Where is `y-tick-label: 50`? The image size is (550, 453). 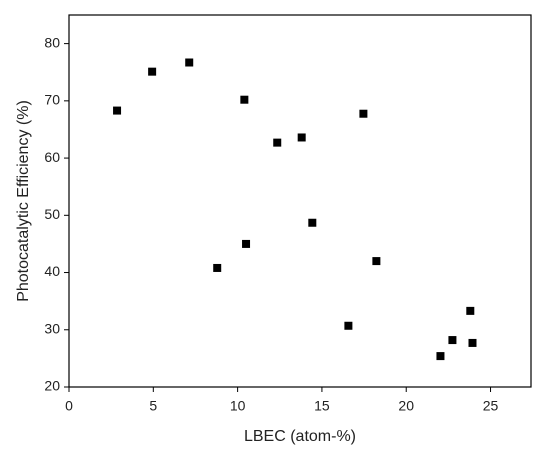 y-tick-label: 50 is located at coordinates (52, 214).